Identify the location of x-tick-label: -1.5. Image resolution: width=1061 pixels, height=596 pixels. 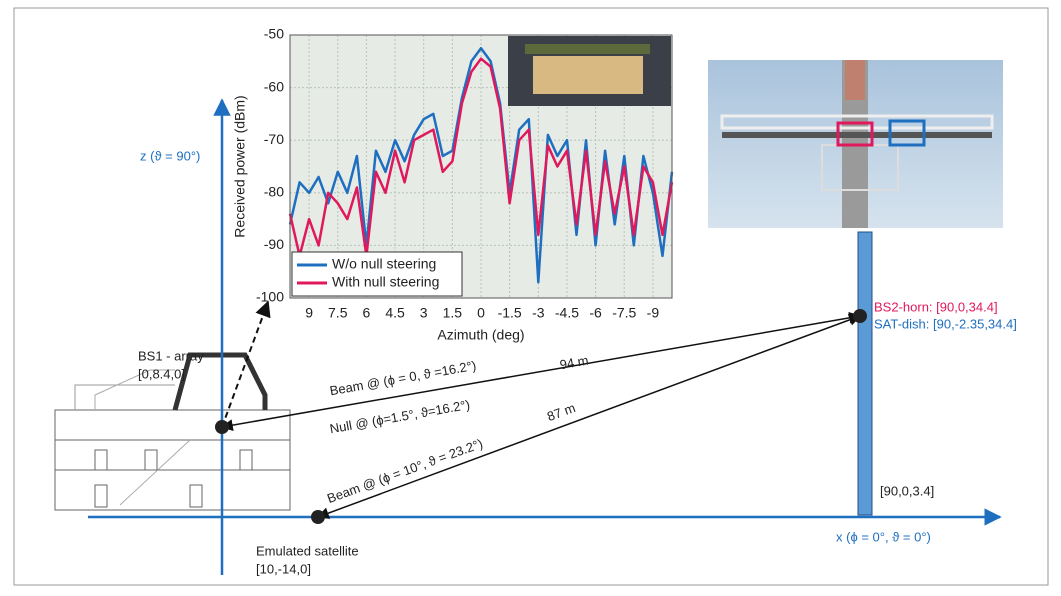
(510, 313).